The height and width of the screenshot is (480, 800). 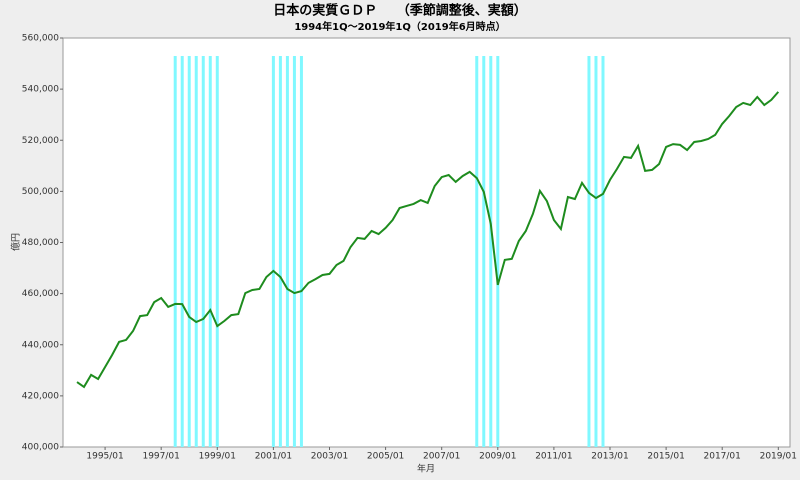 What do you see at coordinates (778, 457) in the screenshot?
I see `x-tick-label: 2019/01` at bounding box center [778, 457].